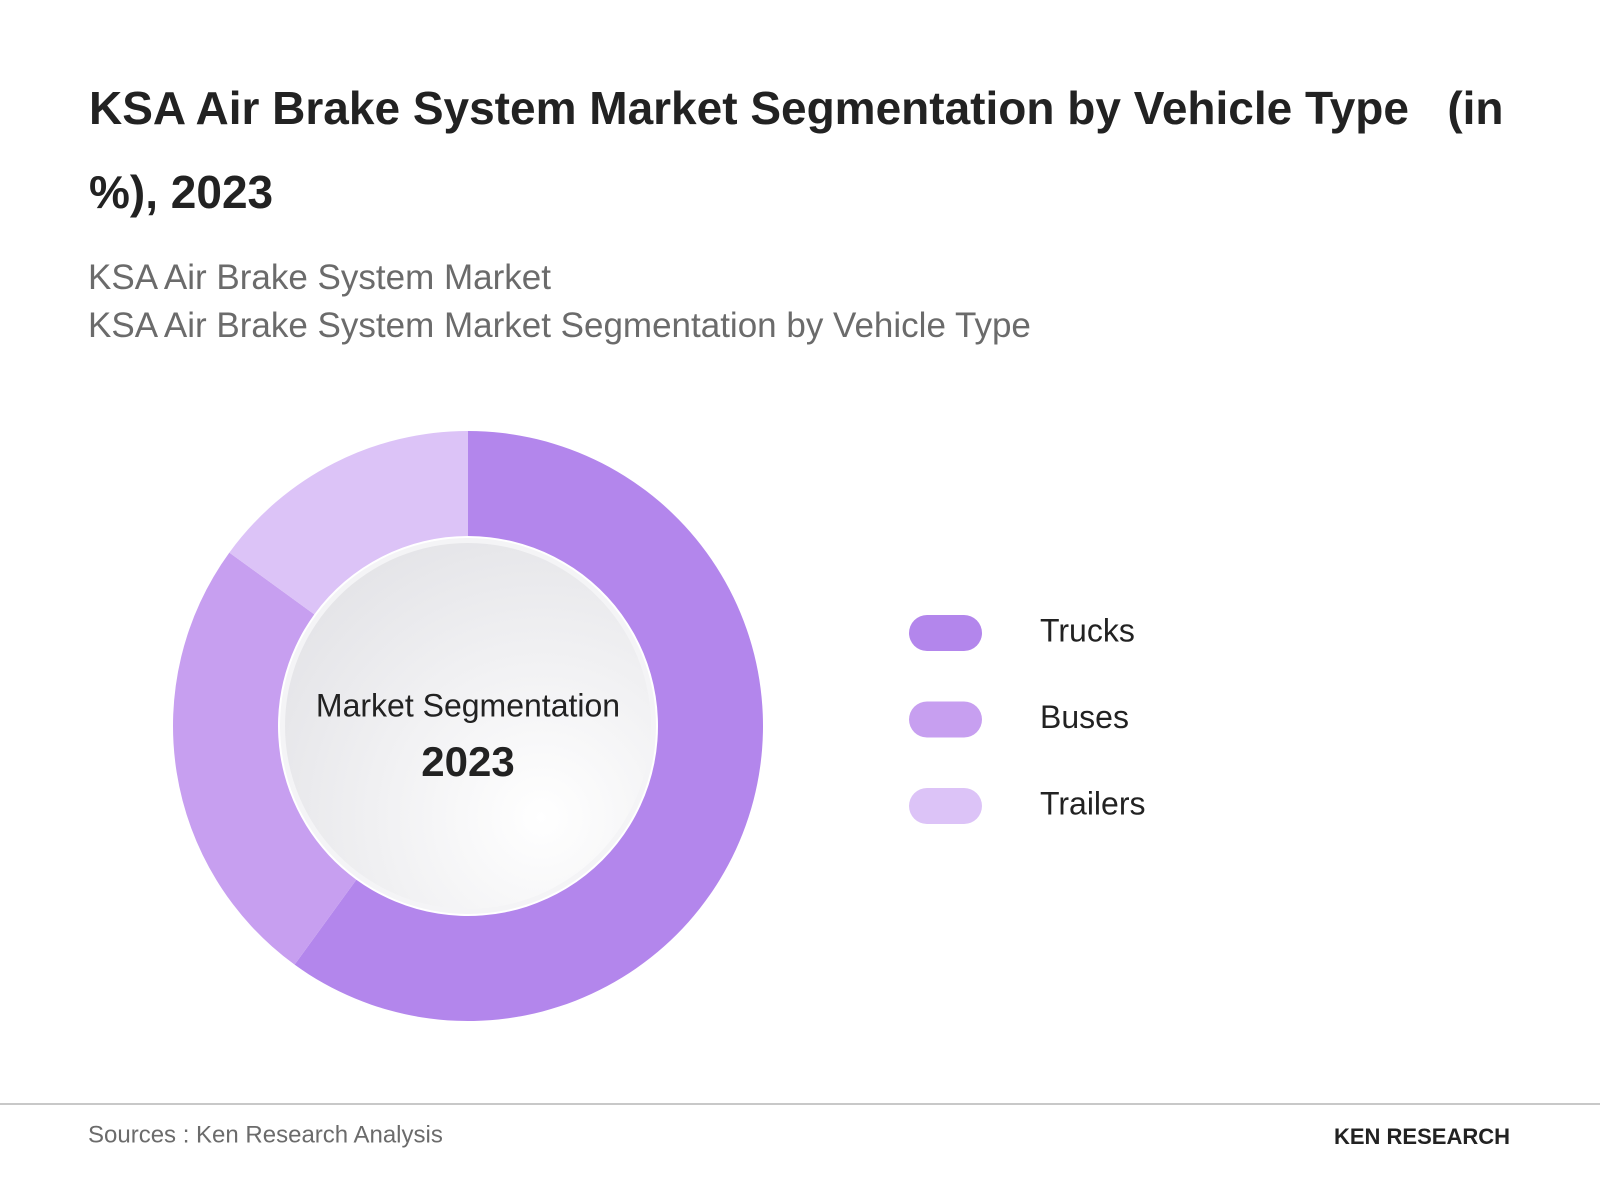  What do you see at coordinates (467, 761) in the screenshot?
I see `center-year: 2023` at bounding box center [467, 761].